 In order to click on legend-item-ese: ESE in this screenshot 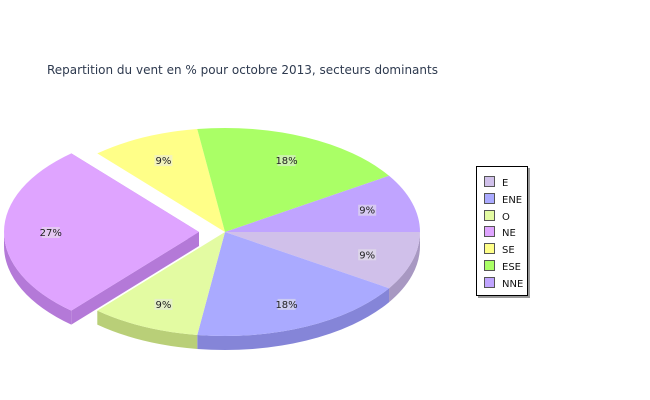, I will do `click(502, 266)`.